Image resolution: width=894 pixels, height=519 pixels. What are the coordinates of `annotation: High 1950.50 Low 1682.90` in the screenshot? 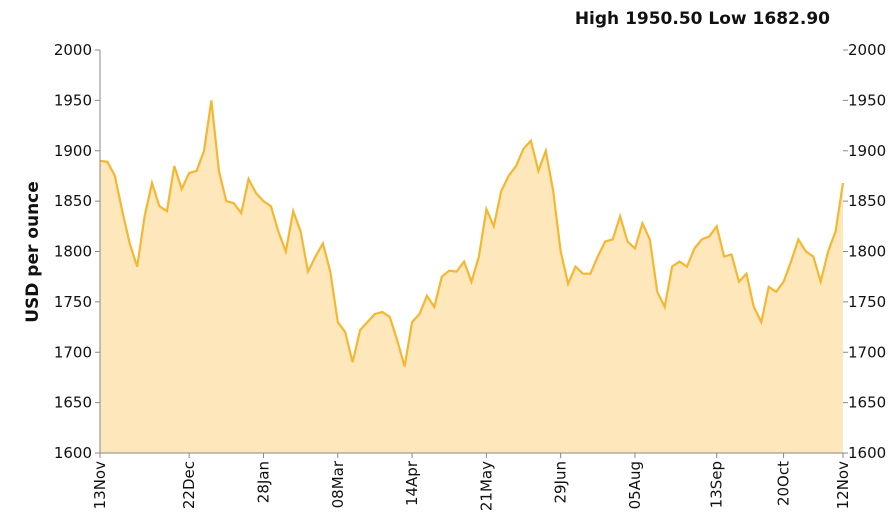 It's located at (702, 19).